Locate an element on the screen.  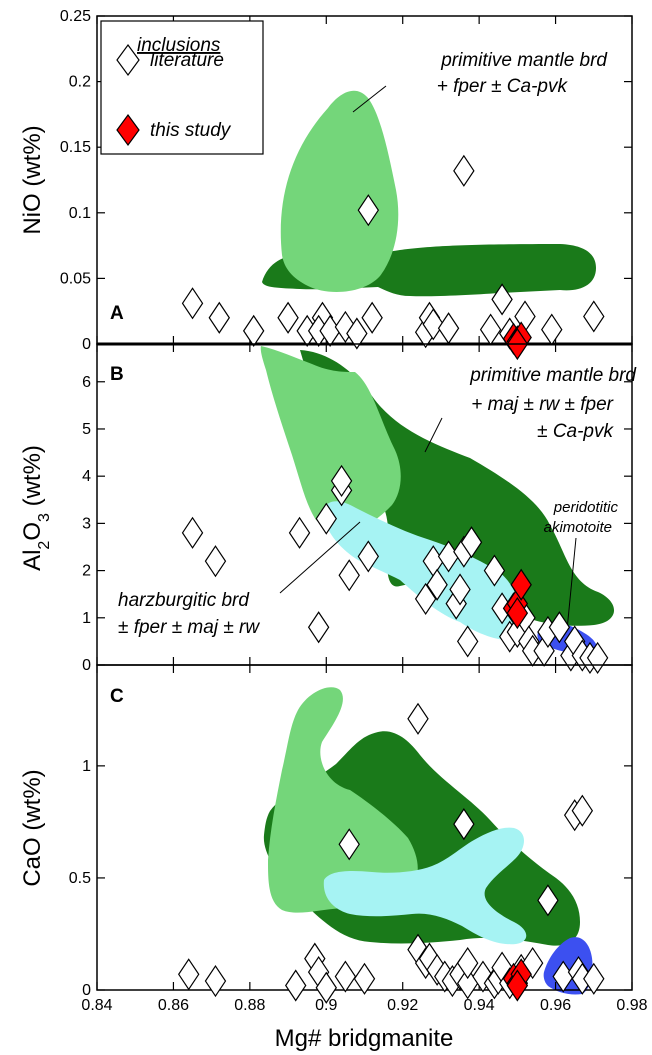
y-tick-label: 2 is located at coordinates (86, 571).